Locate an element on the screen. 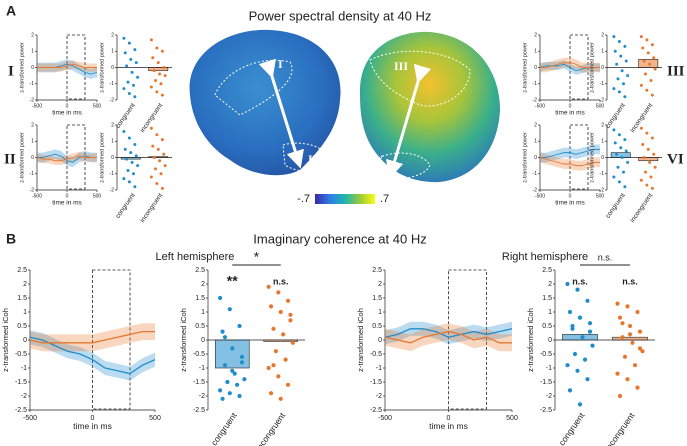  y-tick-label: 1.5 is located at coordinates (22, 298).